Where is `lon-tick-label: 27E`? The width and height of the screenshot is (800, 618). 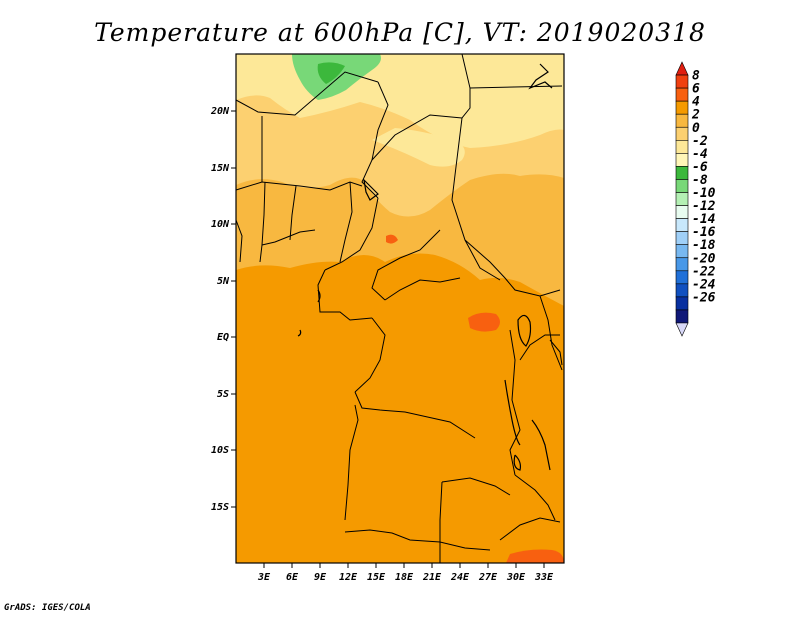 lon-tick-label: 27E is located at coordinates (488, 577).